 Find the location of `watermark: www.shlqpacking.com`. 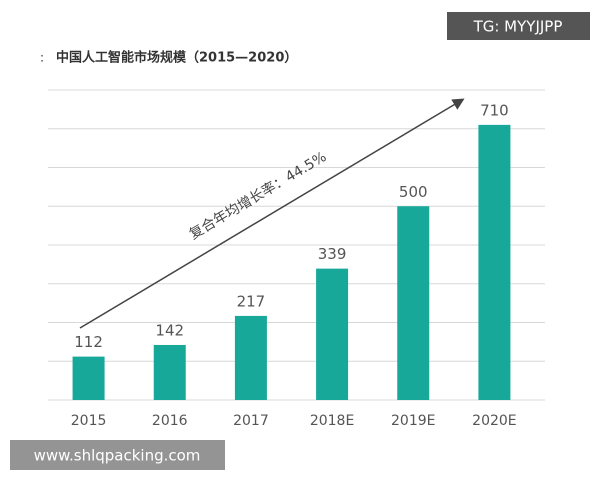

watermark: www.shlqpacking.com is located at coordinates (117, 456).